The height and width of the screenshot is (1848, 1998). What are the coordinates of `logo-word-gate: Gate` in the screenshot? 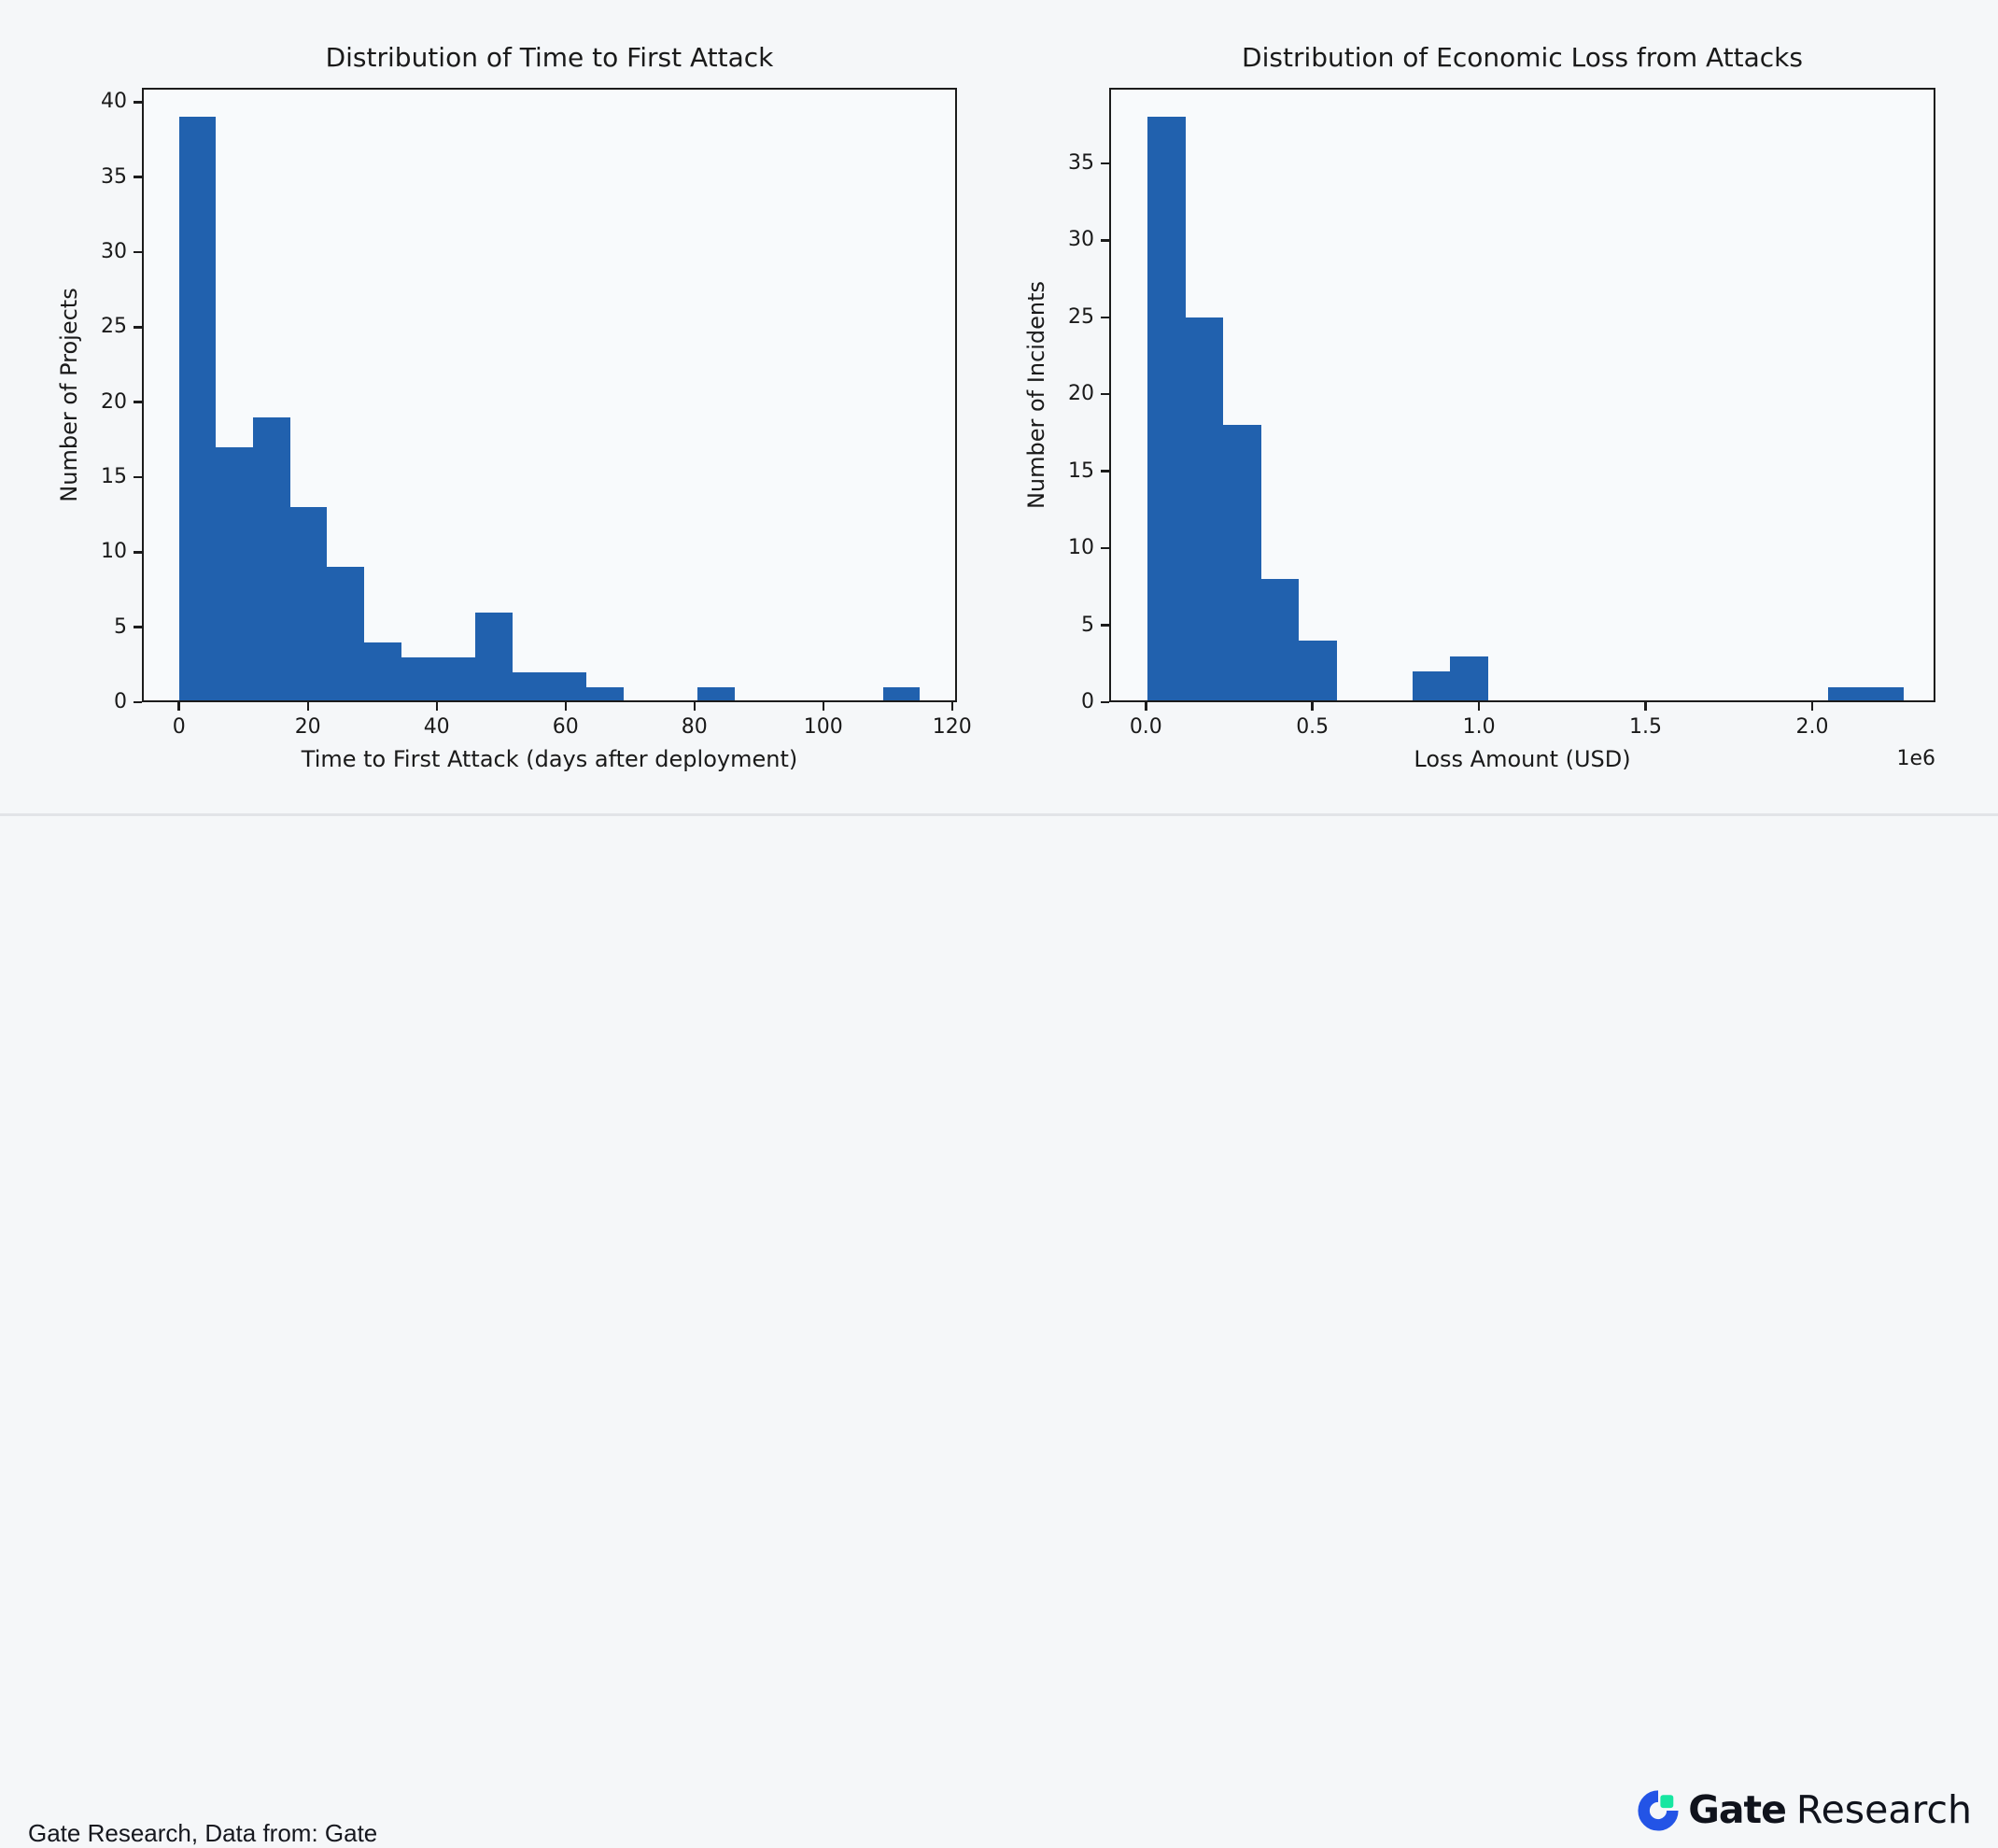 It's located at (1738, 1809).